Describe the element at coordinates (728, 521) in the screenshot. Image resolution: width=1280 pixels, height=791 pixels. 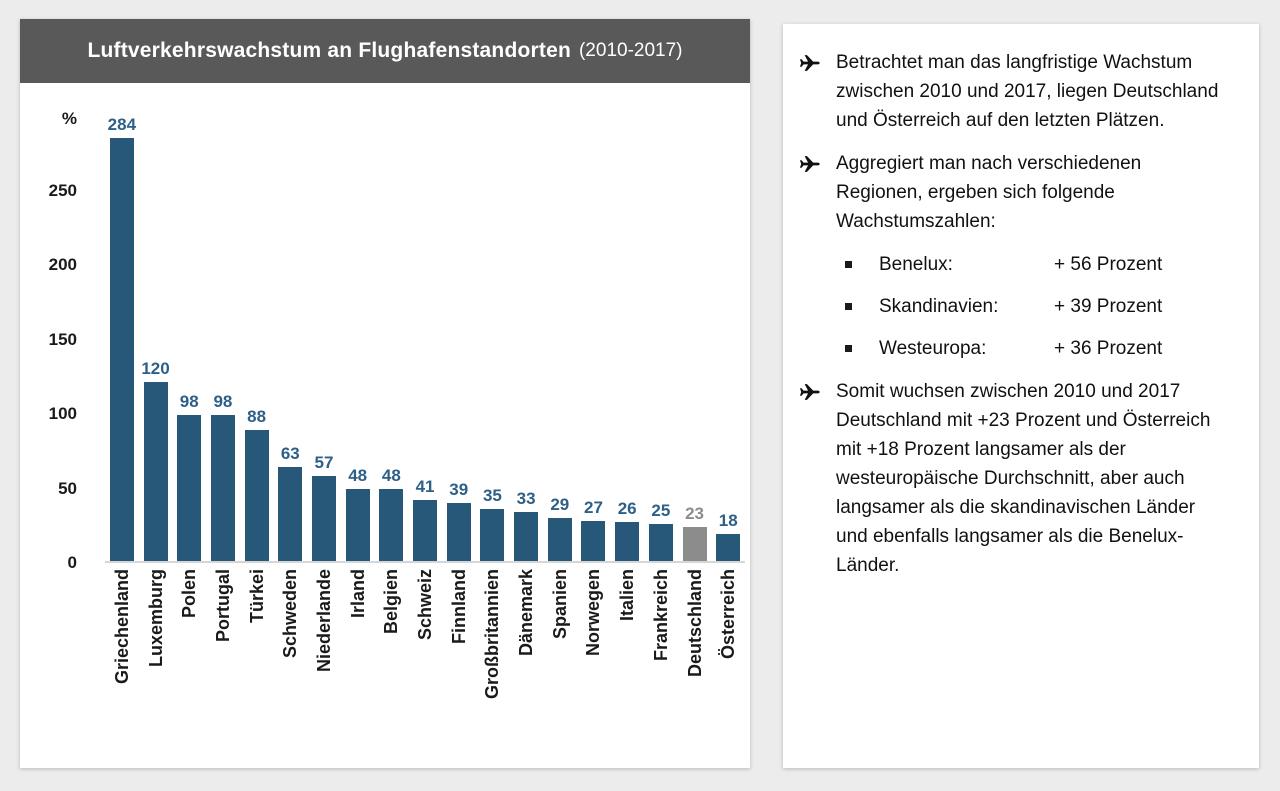
I see `bar-value-label: 18` at that location.